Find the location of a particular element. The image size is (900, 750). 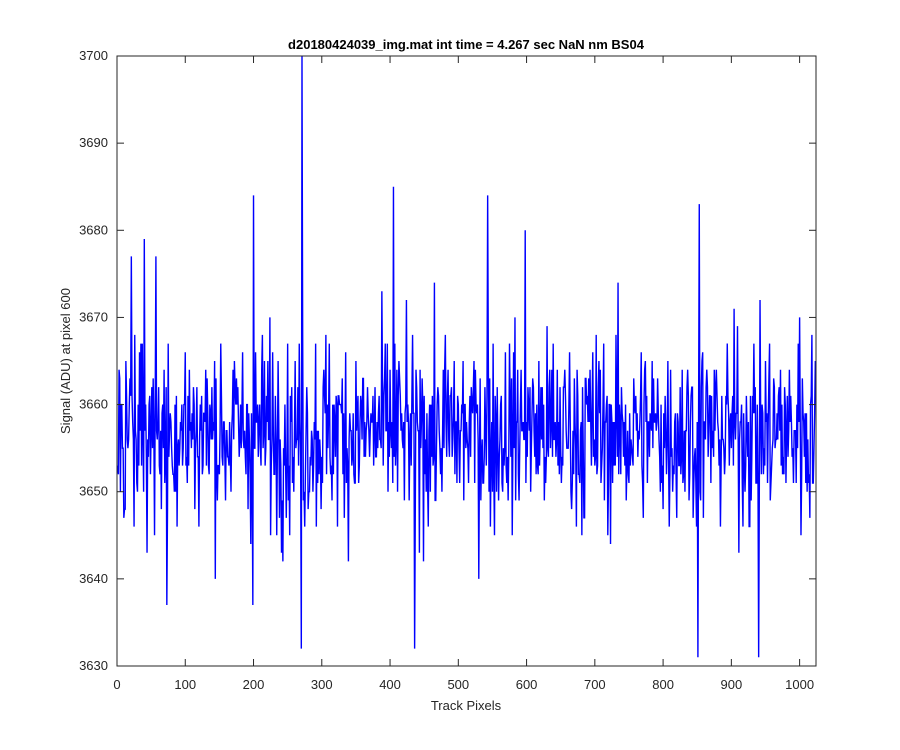

y-tick-label: 3630 is located at coordinates (93, 665).